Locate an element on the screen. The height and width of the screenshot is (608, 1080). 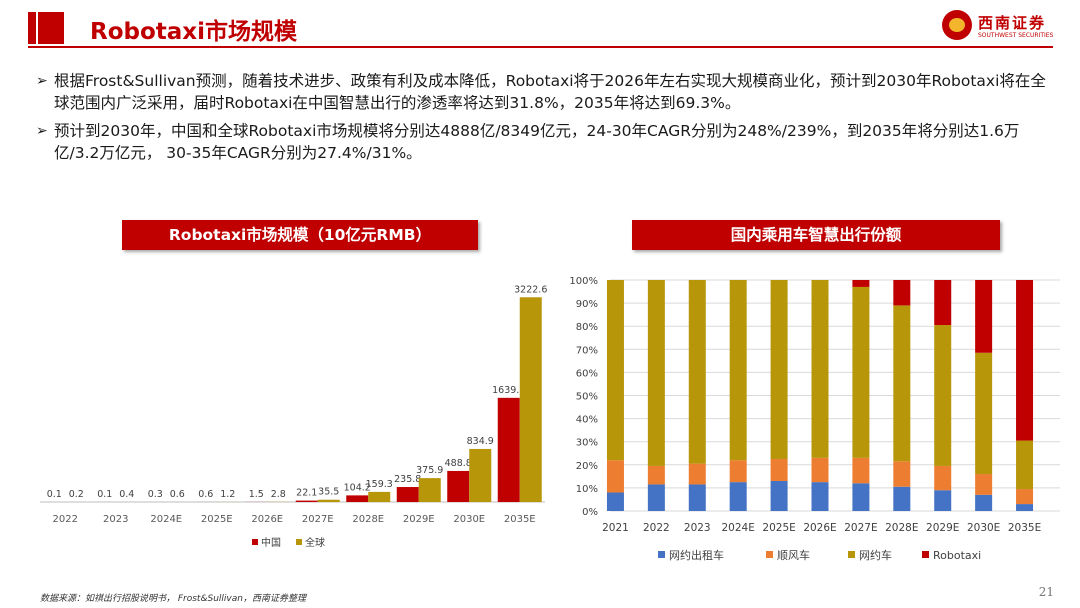
stacked-segment-Robotaxi-2027E is located at coordinates (860, 283).